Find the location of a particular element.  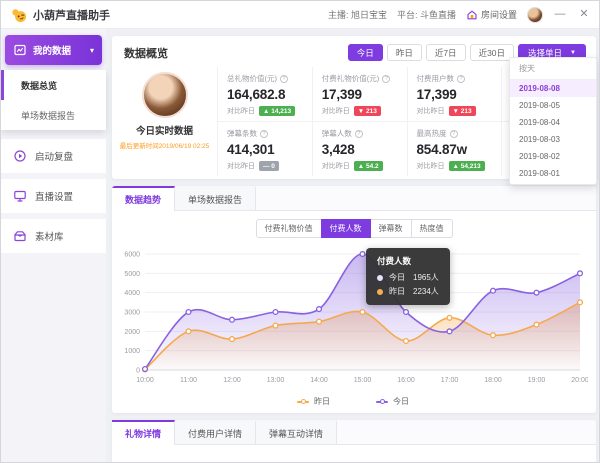

details-tabs: 礼物详情 付费用户详情 弹幕互动详情 is located at coordinates (354, 432).